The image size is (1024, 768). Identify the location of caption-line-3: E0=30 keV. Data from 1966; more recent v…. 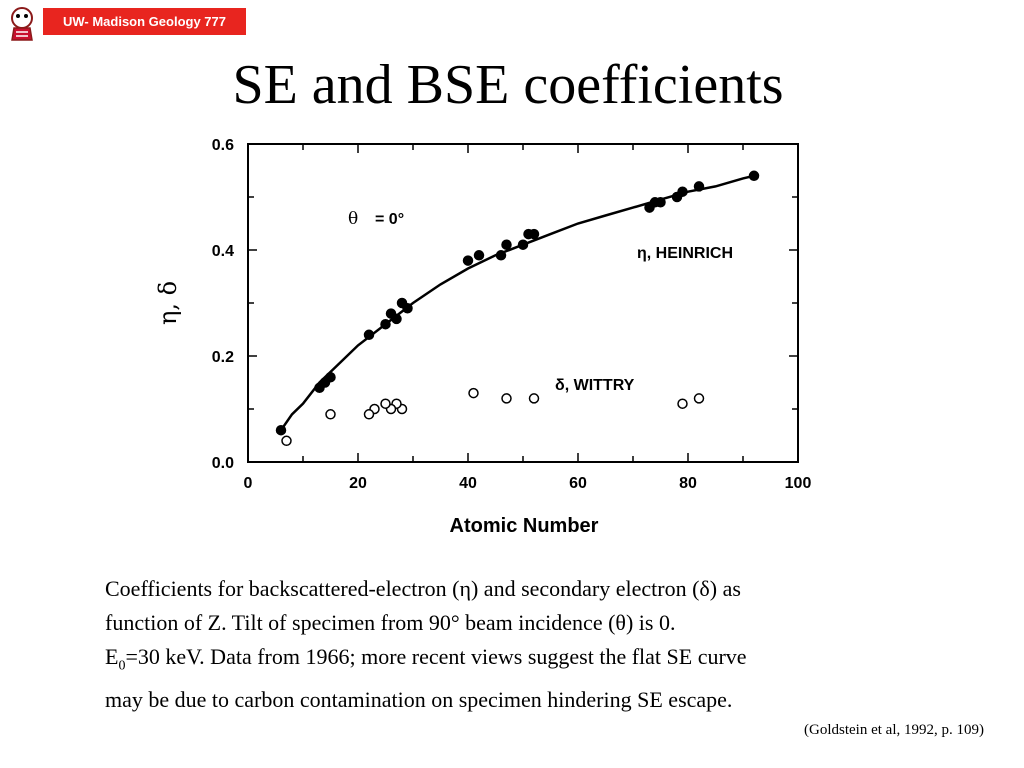
(535, 661).